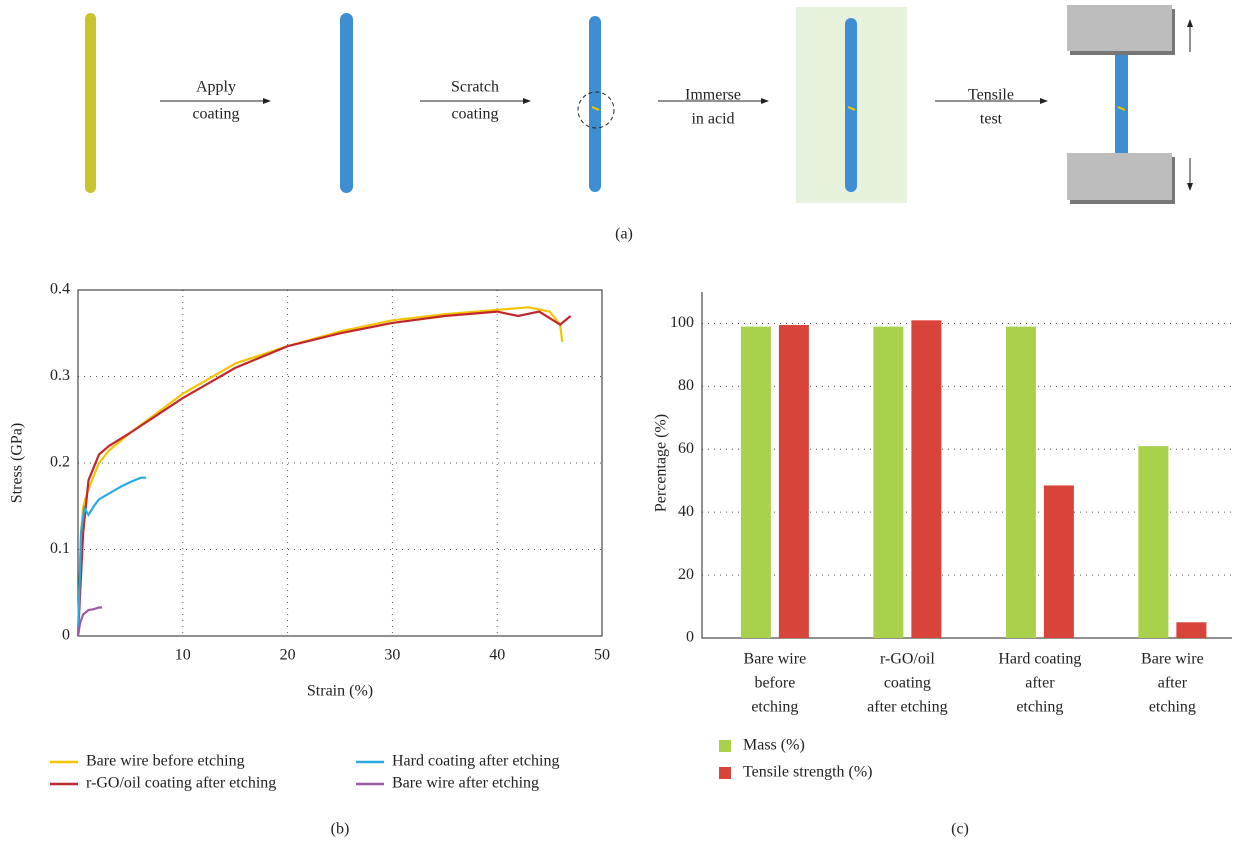  What do you see at coordinates (774, 683) in the screenshot?
I see `x-tick-label: before` at bounding box center [774, 683].